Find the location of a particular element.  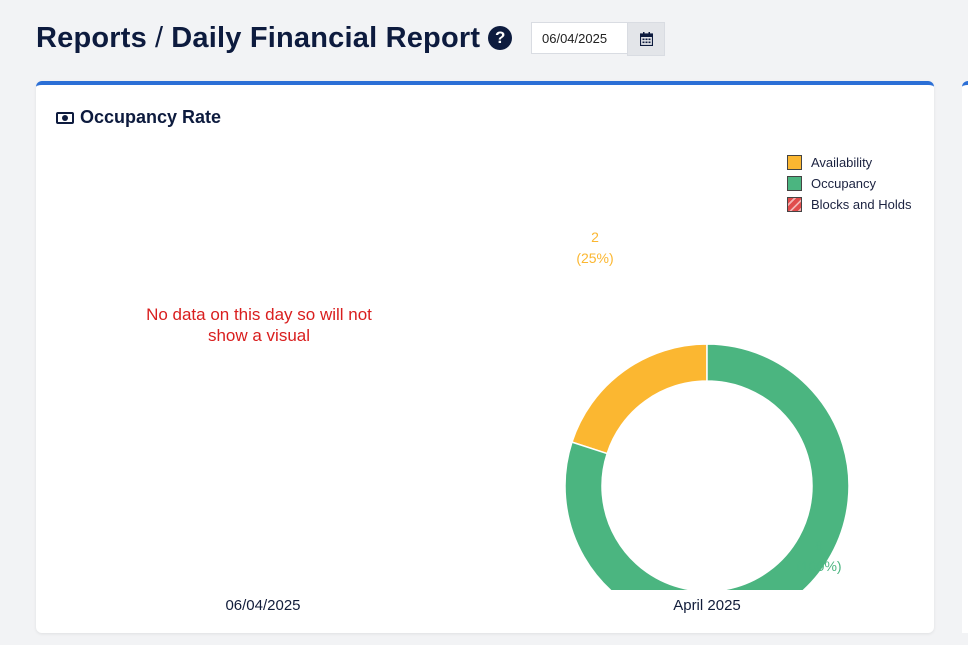

legend-item-occupancy: Occupancy is located at coordinates (849, 183).